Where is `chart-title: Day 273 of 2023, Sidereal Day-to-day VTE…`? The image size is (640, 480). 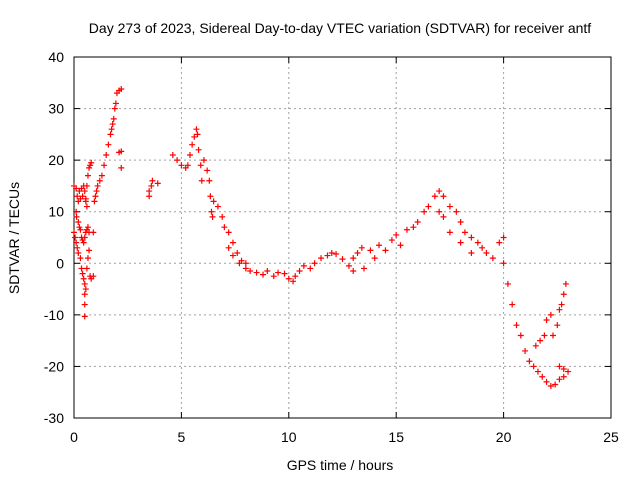 chart-title: Day 273 of 2023, Sidereal Day-to-day VTE… is located at coordinates (340, 28).